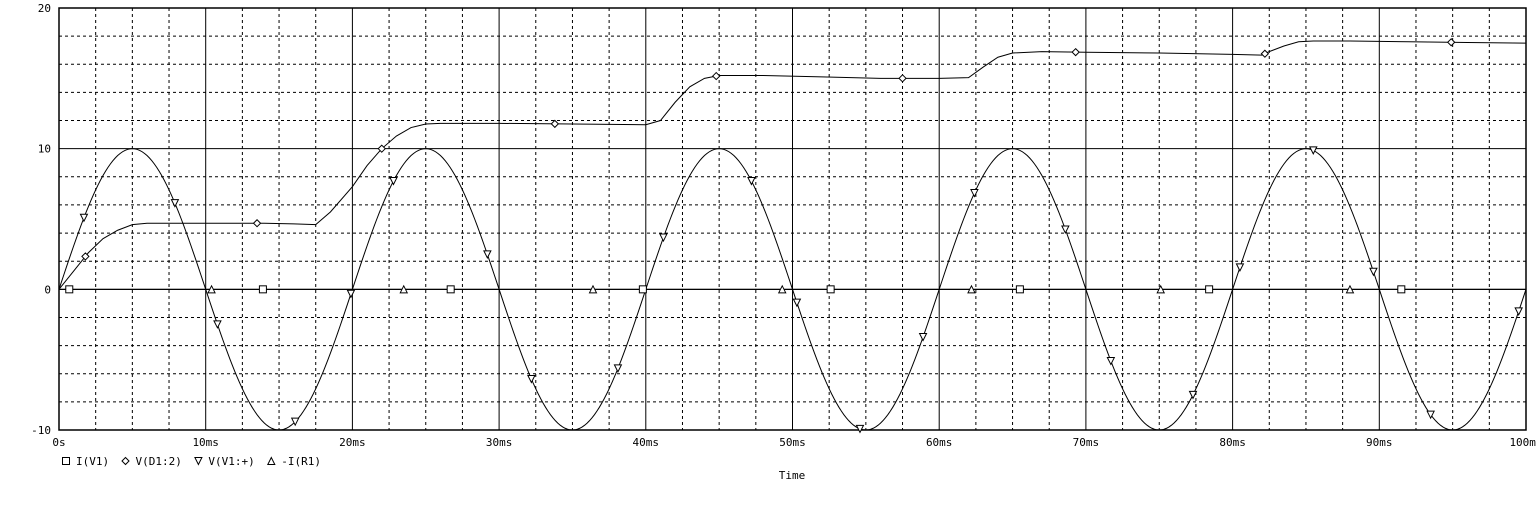 This screenshot has height=507, width=1537. What do you see at coordinates (41, 430) in the screenshot?
I see `y-tick-label: -10` at bounding box center [41, 430].